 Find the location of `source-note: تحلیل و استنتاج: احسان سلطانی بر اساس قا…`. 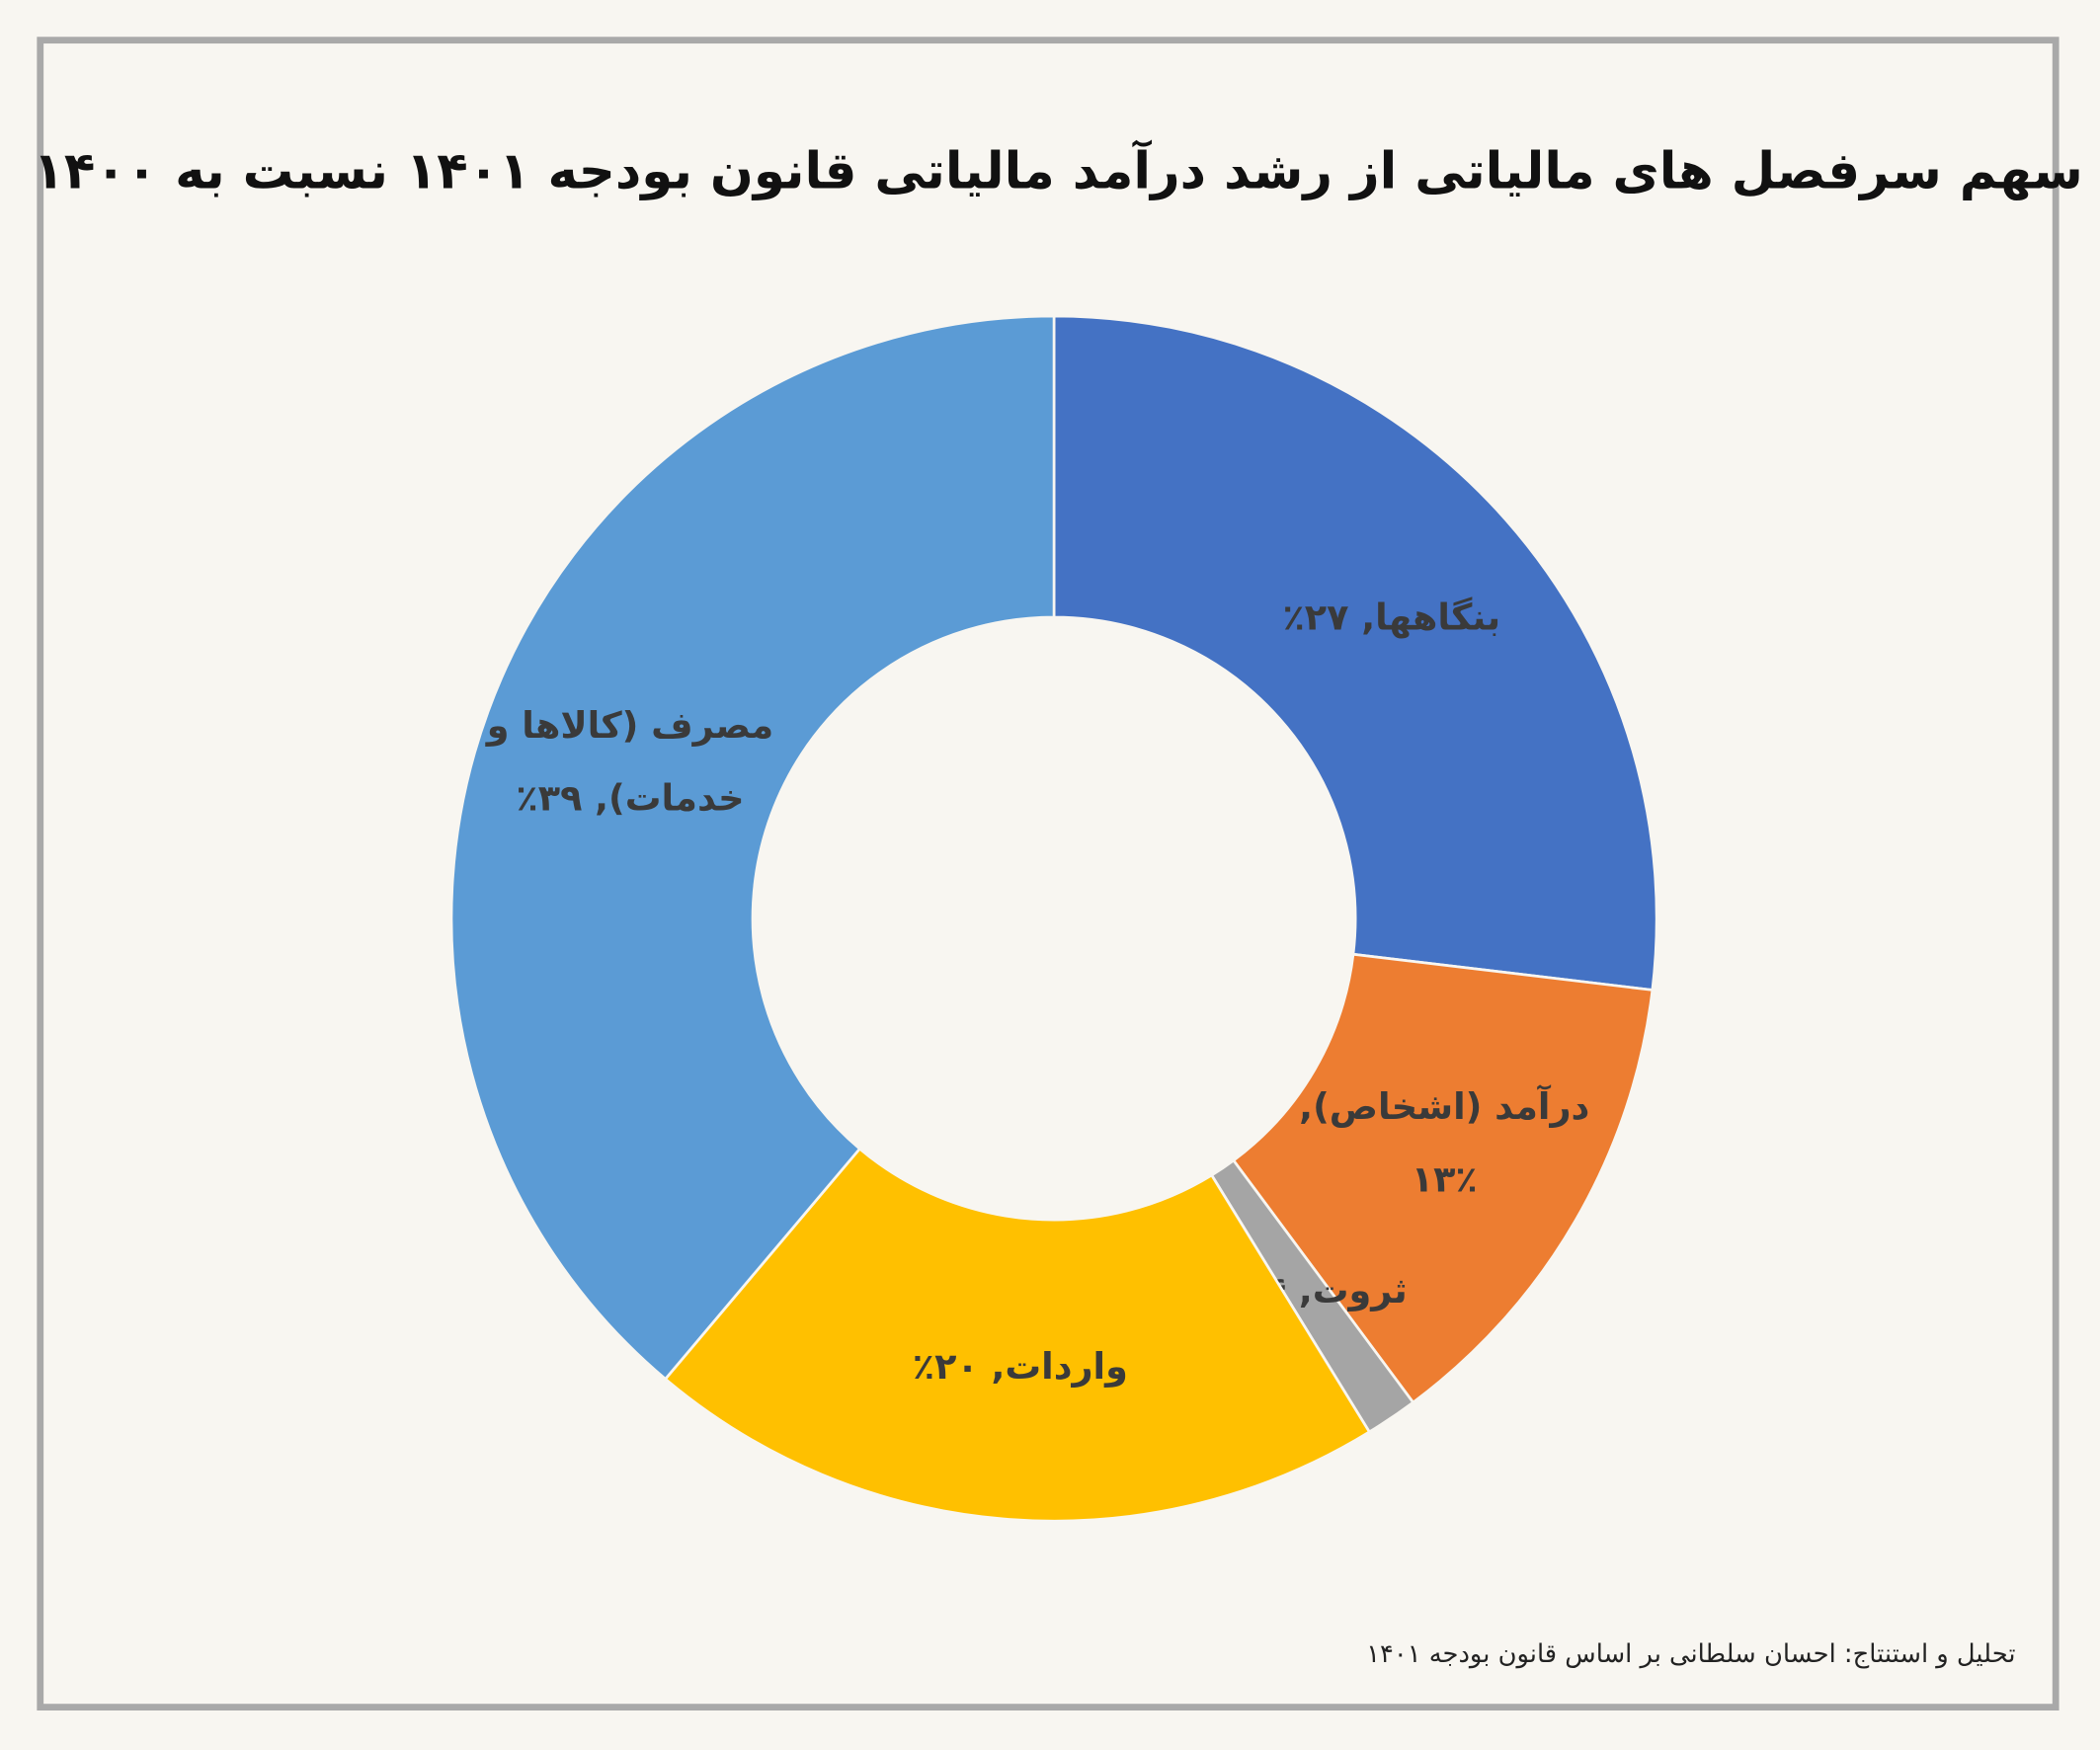

source-note: تحلیل و استنتاج: احسان سلطانی بر اساس قا… is located at coordinates (1690, 1654).